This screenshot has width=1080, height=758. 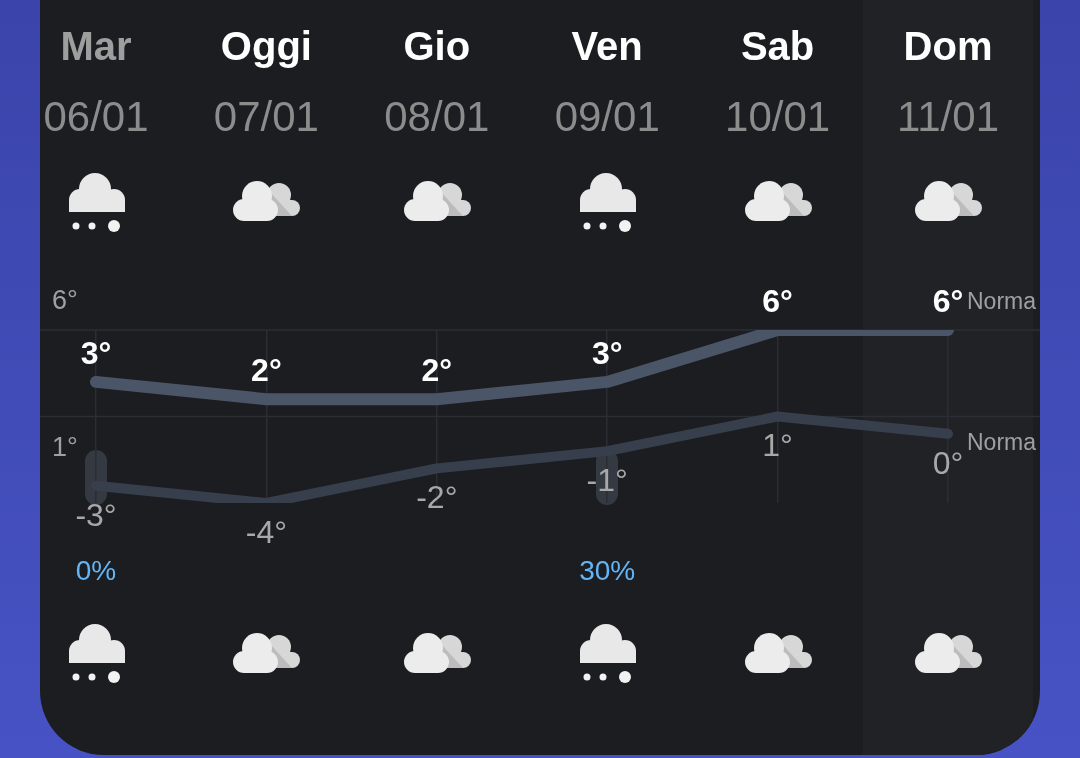 What do you see at coordinates (777, 445) in the screenshot?
I see `data-label: 1°` at bounding box center [777, 445].